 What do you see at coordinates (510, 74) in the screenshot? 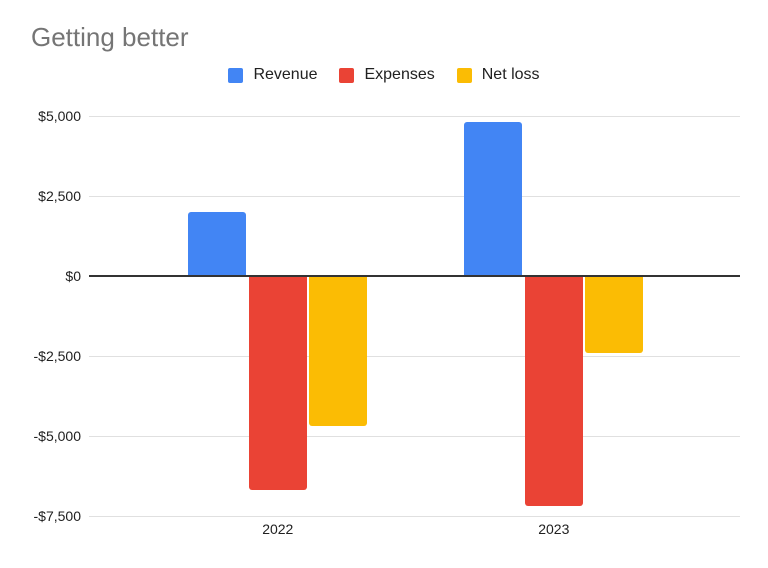
I see `legend-label: Net loss` at bounding box center [510, 74].